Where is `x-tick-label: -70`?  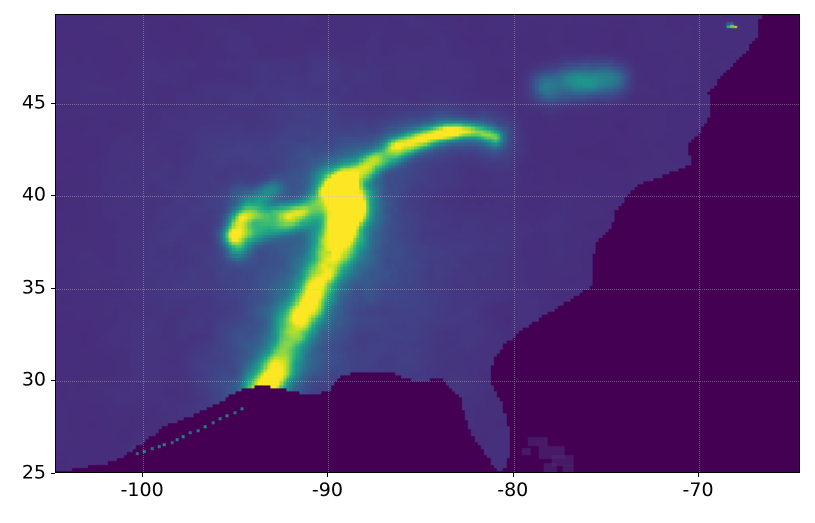 x-tick-label: -70 is located at coordinates (698, 490).